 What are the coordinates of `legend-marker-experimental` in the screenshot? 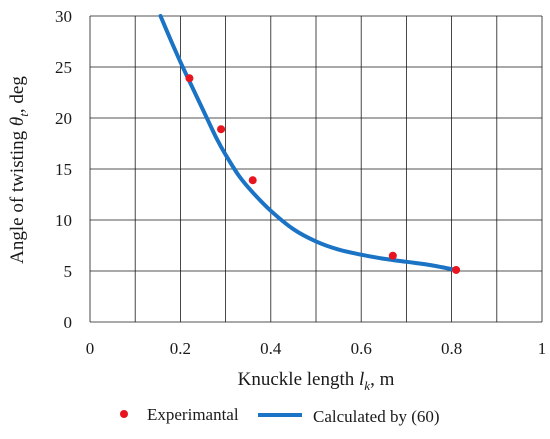 It's located at (124, 414).